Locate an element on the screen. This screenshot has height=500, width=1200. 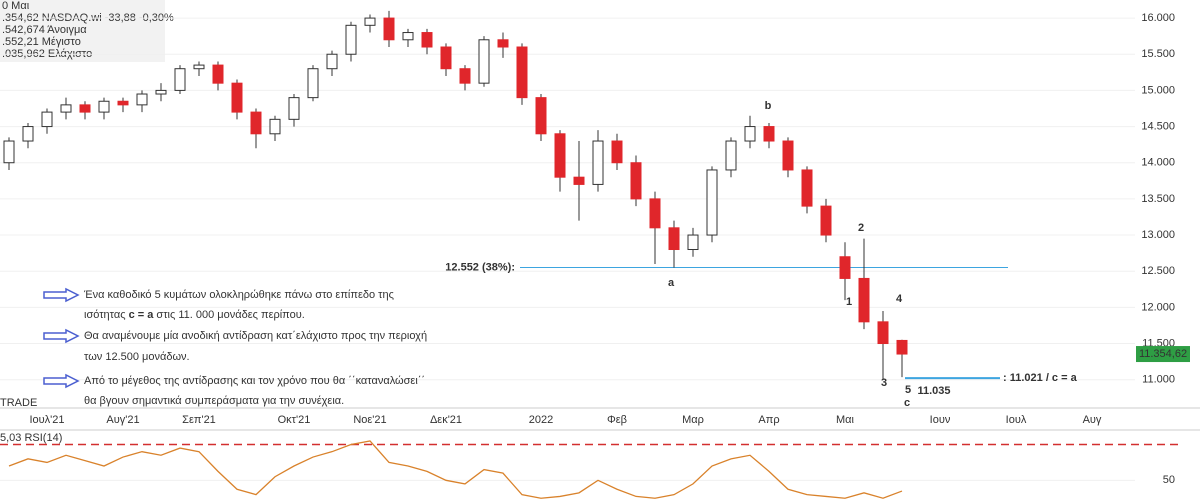
y-tick-label: 11.000 is located at coordinates (1158, 380).